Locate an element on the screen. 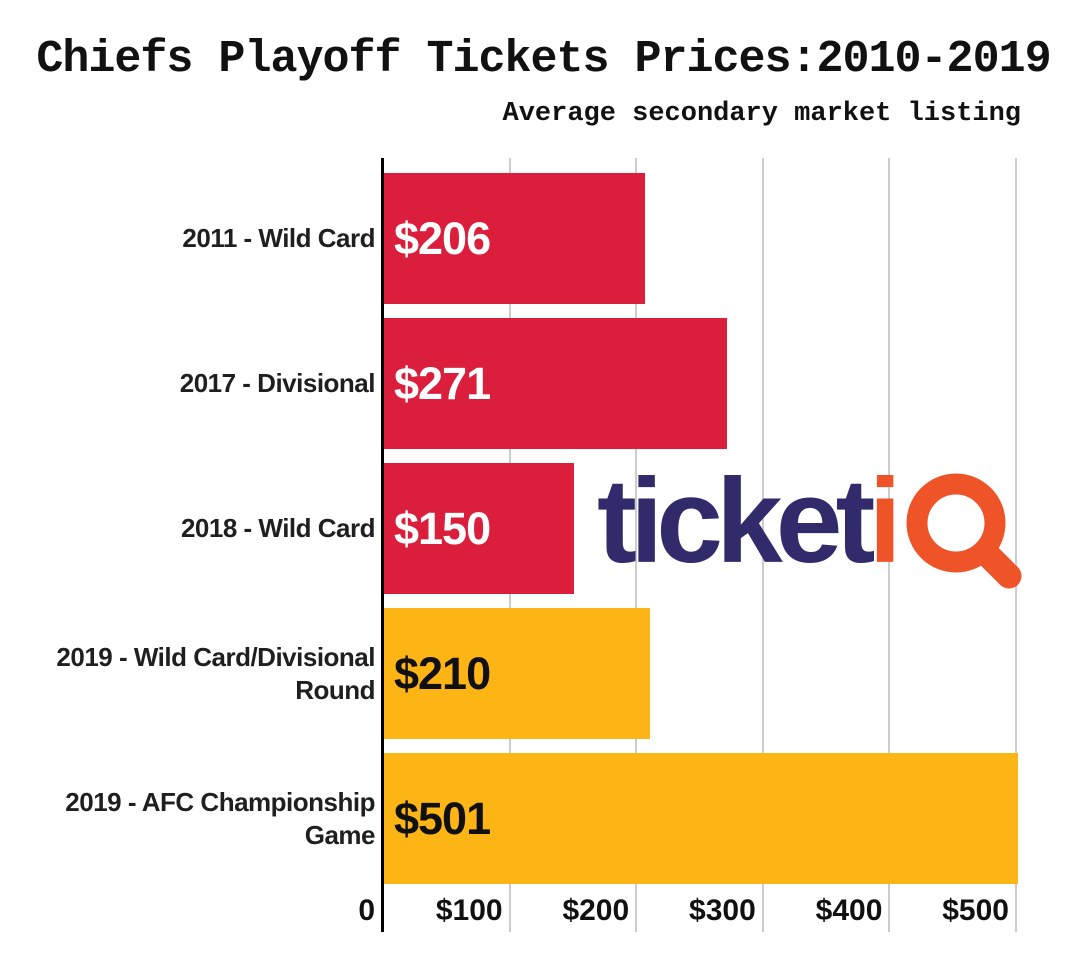  category-label-line: Round is located at coordinates (335, 689).